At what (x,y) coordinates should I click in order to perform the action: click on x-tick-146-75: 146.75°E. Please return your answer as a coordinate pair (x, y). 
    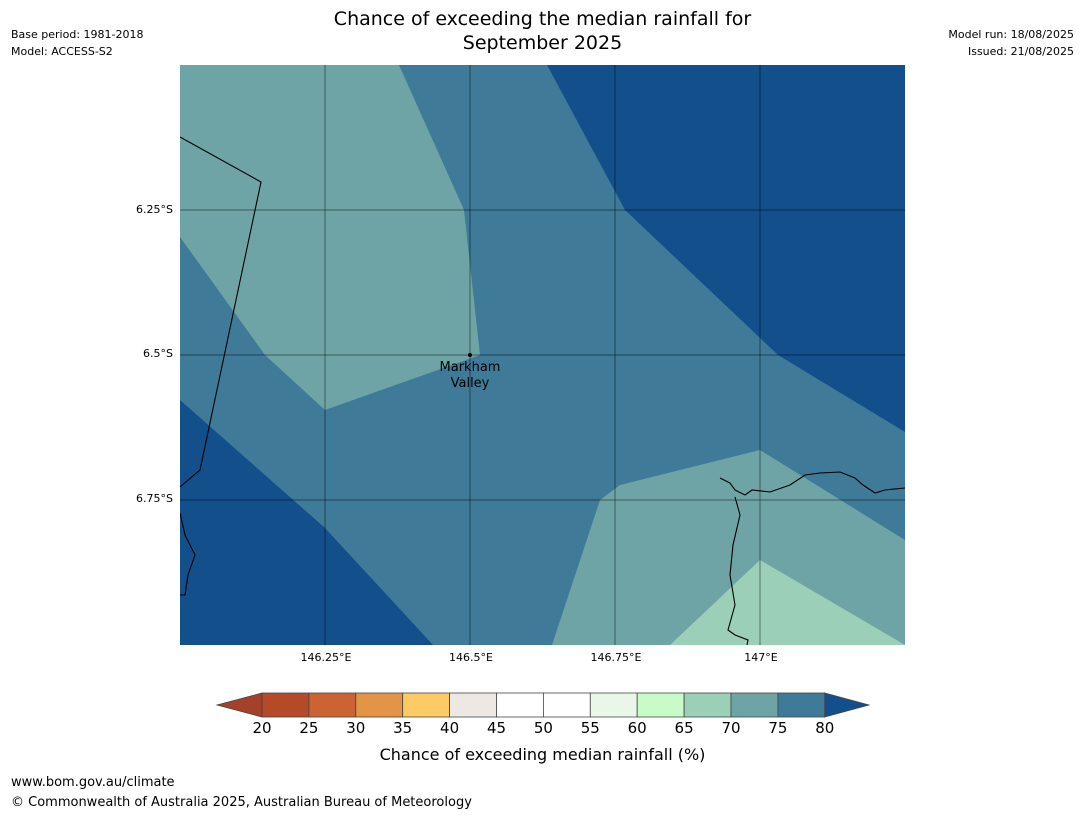
    Looking at the image, I should click on (616, 657).